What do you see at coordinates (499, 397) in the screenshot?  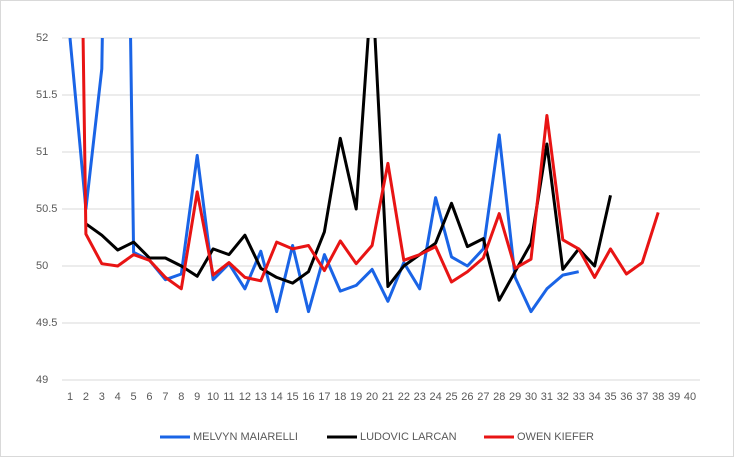 I see `x-tick-label: 28` at bounding box center [499, 397].